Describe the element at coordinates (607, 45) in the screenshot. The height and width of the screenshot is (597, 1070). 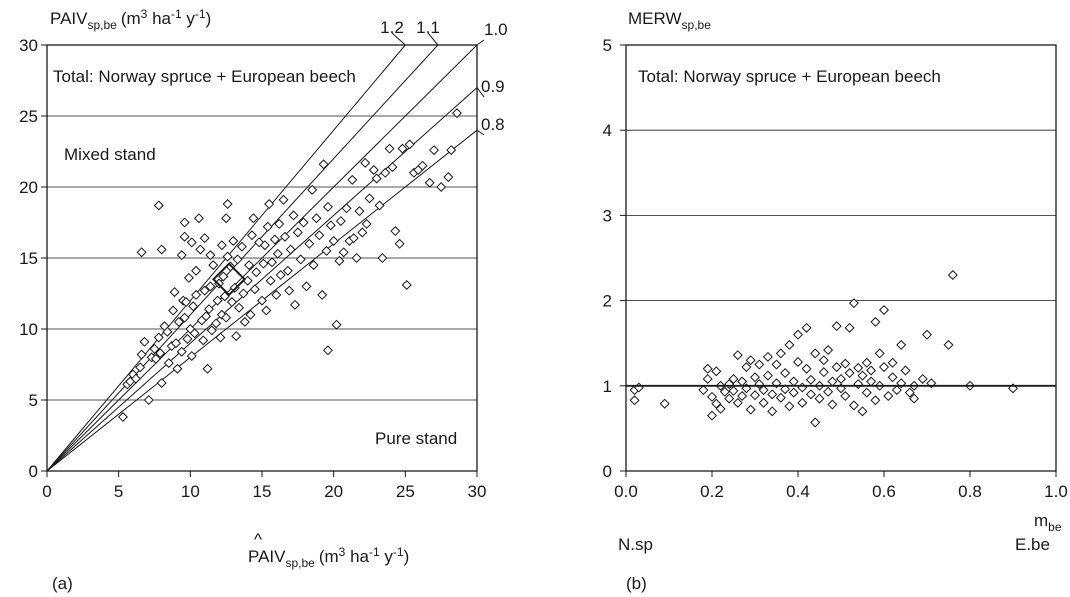
I see `b-y-tick-label: 5` at that location.